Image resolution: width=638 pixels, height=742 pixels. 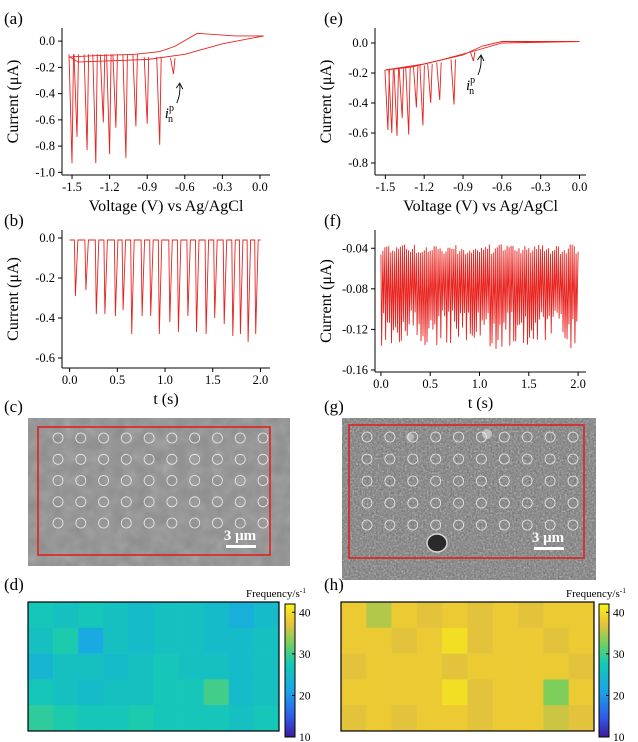 I want to click on panel-a-x-tick-label: -0.6, so click(x=185, y=187).